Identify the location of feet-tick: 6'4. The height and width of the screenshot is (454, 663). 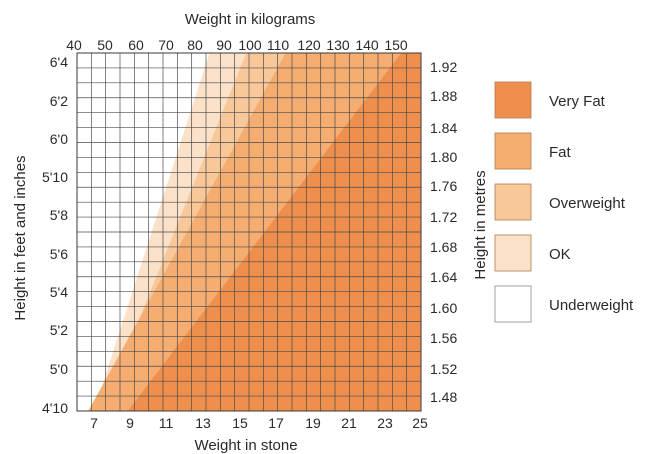
(59, 62).